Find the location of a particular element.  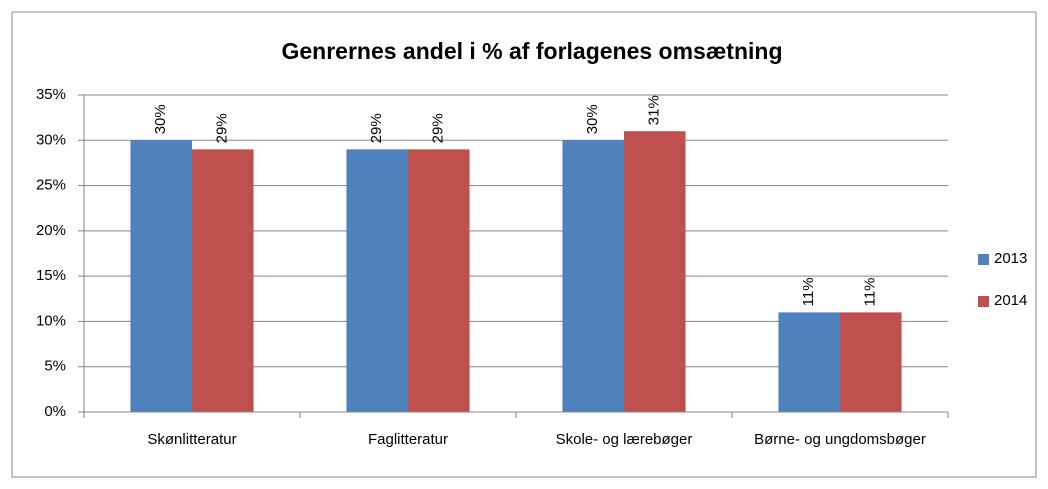

y-tick-label: 10% is located at coordinates (51, 320).